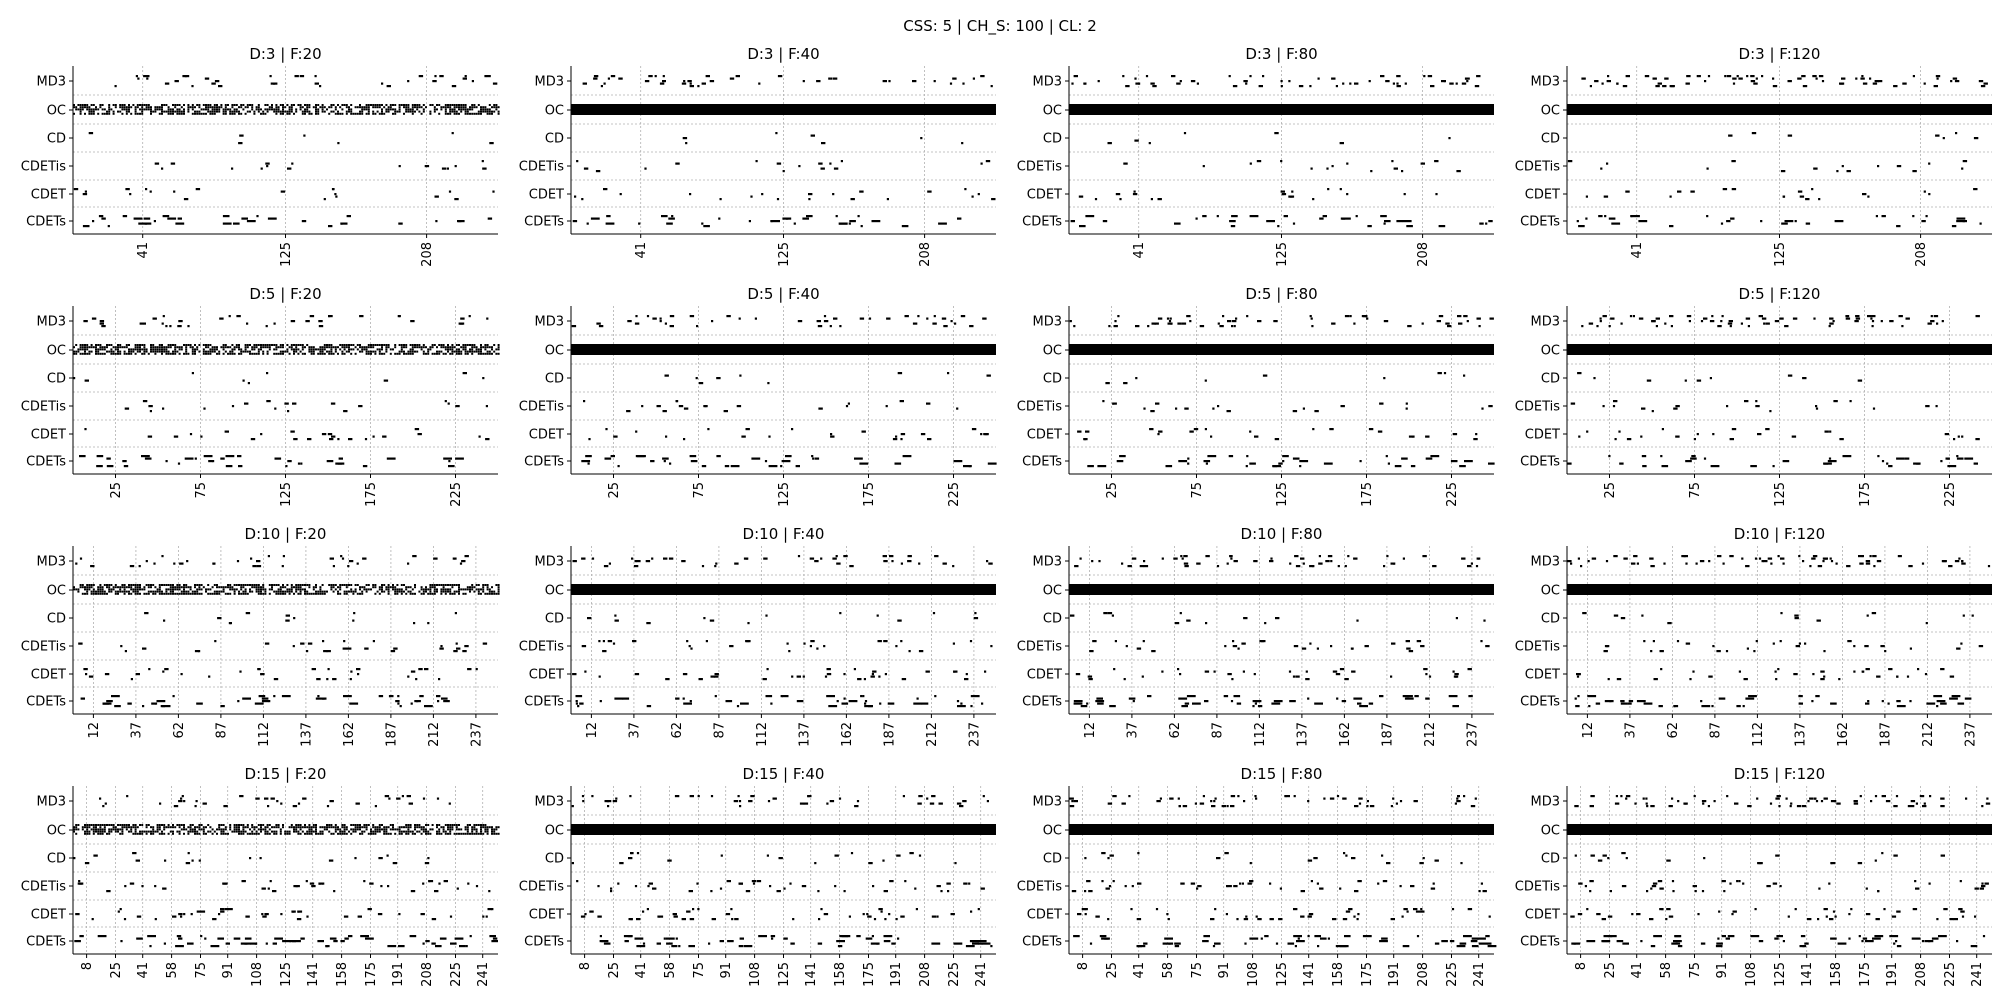 Image resolution: width=2000 pixels, height=1000 pixels. What do you see at coordinates (1550, 351) in the screenshot?
I see `y-tick-label: OC` at bounding box center [1550, 351].